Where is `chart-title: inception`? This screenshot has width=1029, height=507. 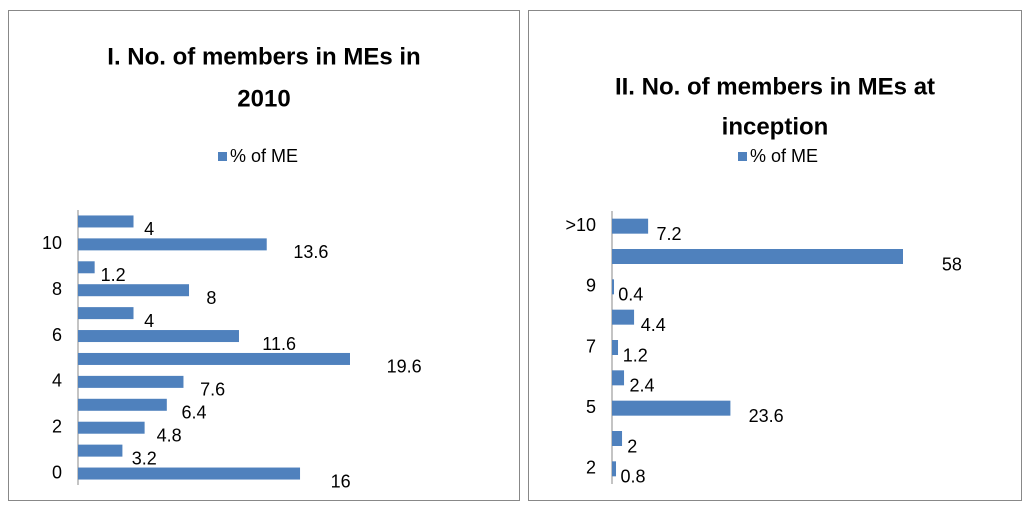
chart-title: inception is located at coordinates (775, 126).